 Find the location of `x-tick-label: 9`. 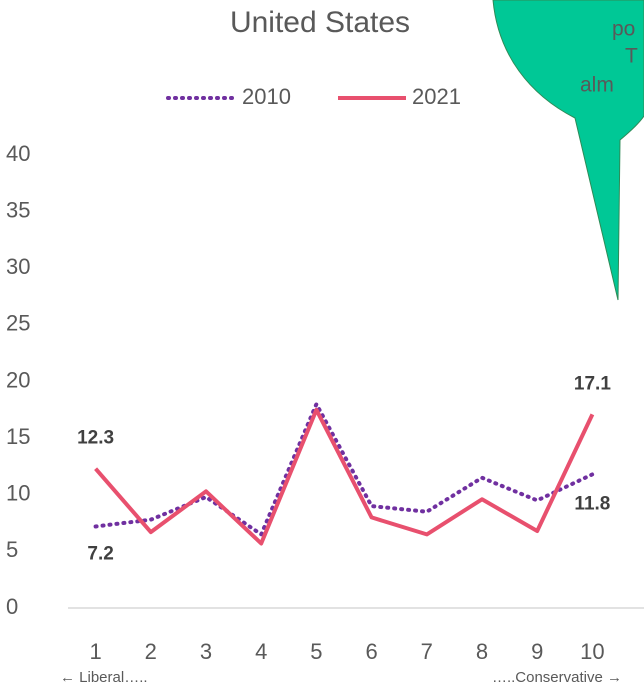

x-tick-label: 9 is located at coordinates (537, 651).